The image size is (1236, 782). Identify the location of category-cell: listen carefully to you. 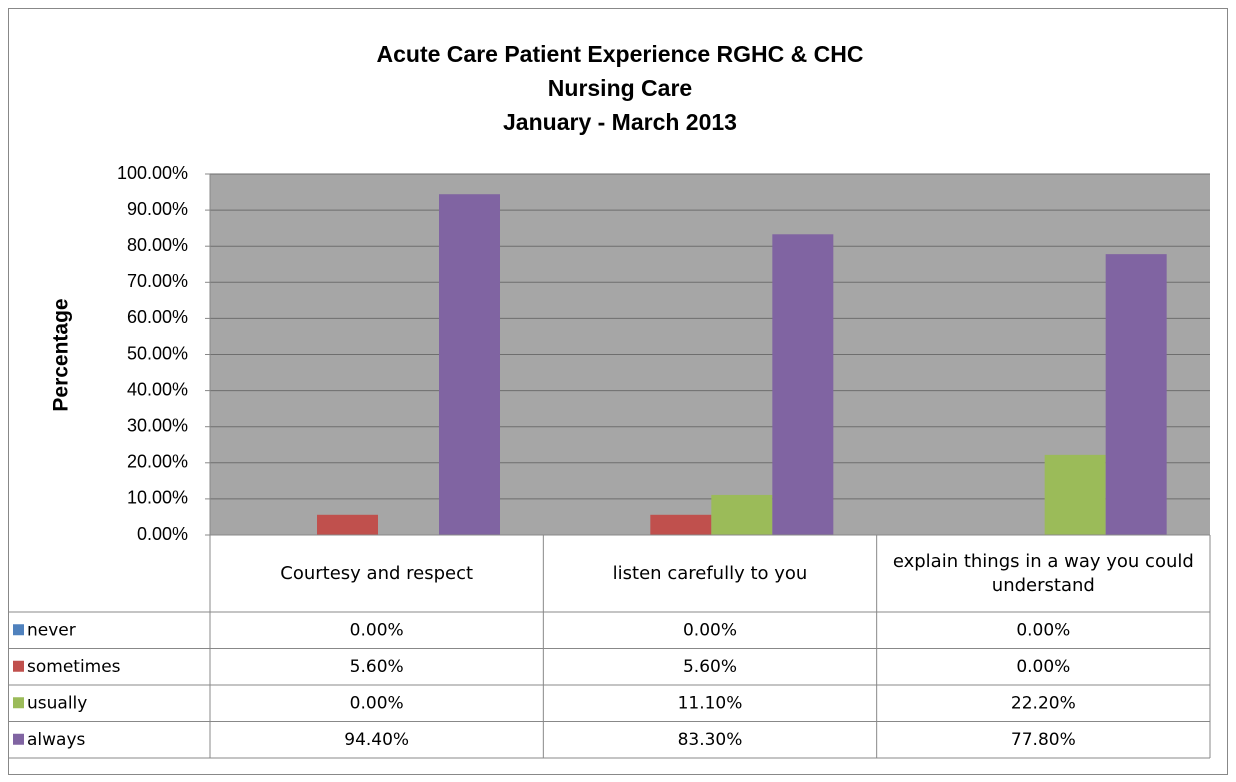
(710, 573).